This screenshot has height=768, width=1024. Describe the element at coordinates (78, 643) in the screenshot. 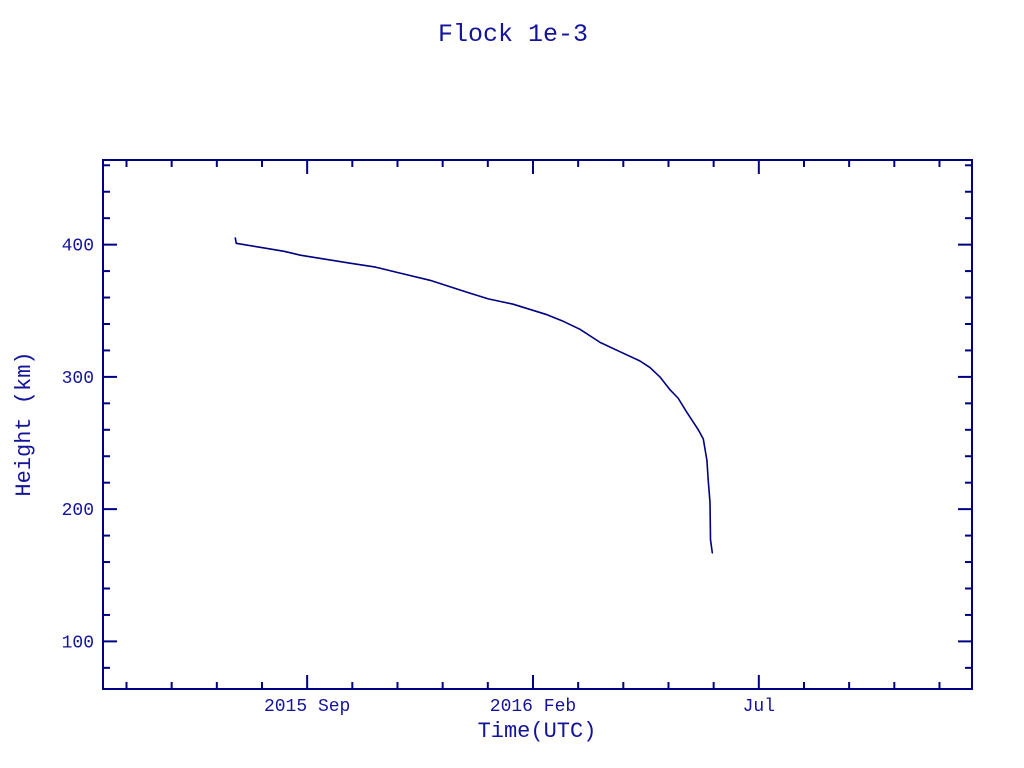

I see `y-tick-label: 100` at that location.